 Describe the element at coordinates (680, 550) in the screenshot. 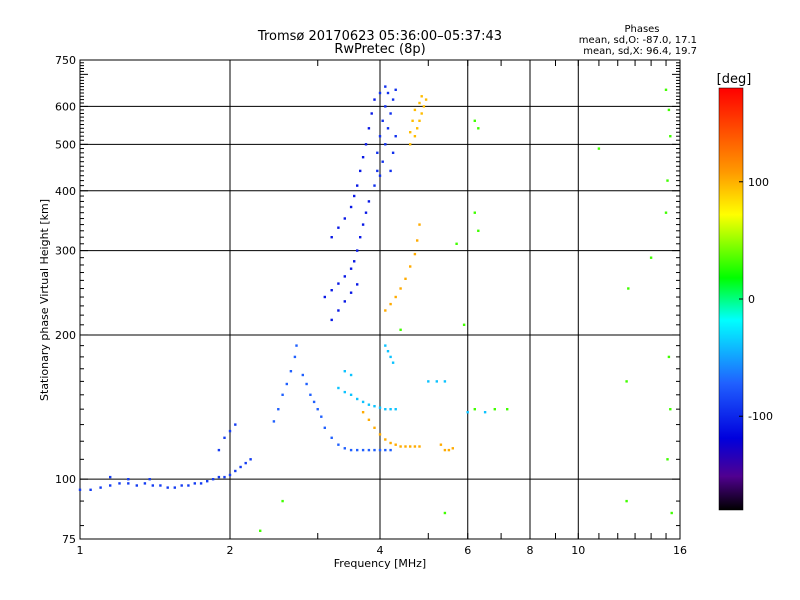

I see `x-tick-label: 16` at that location.